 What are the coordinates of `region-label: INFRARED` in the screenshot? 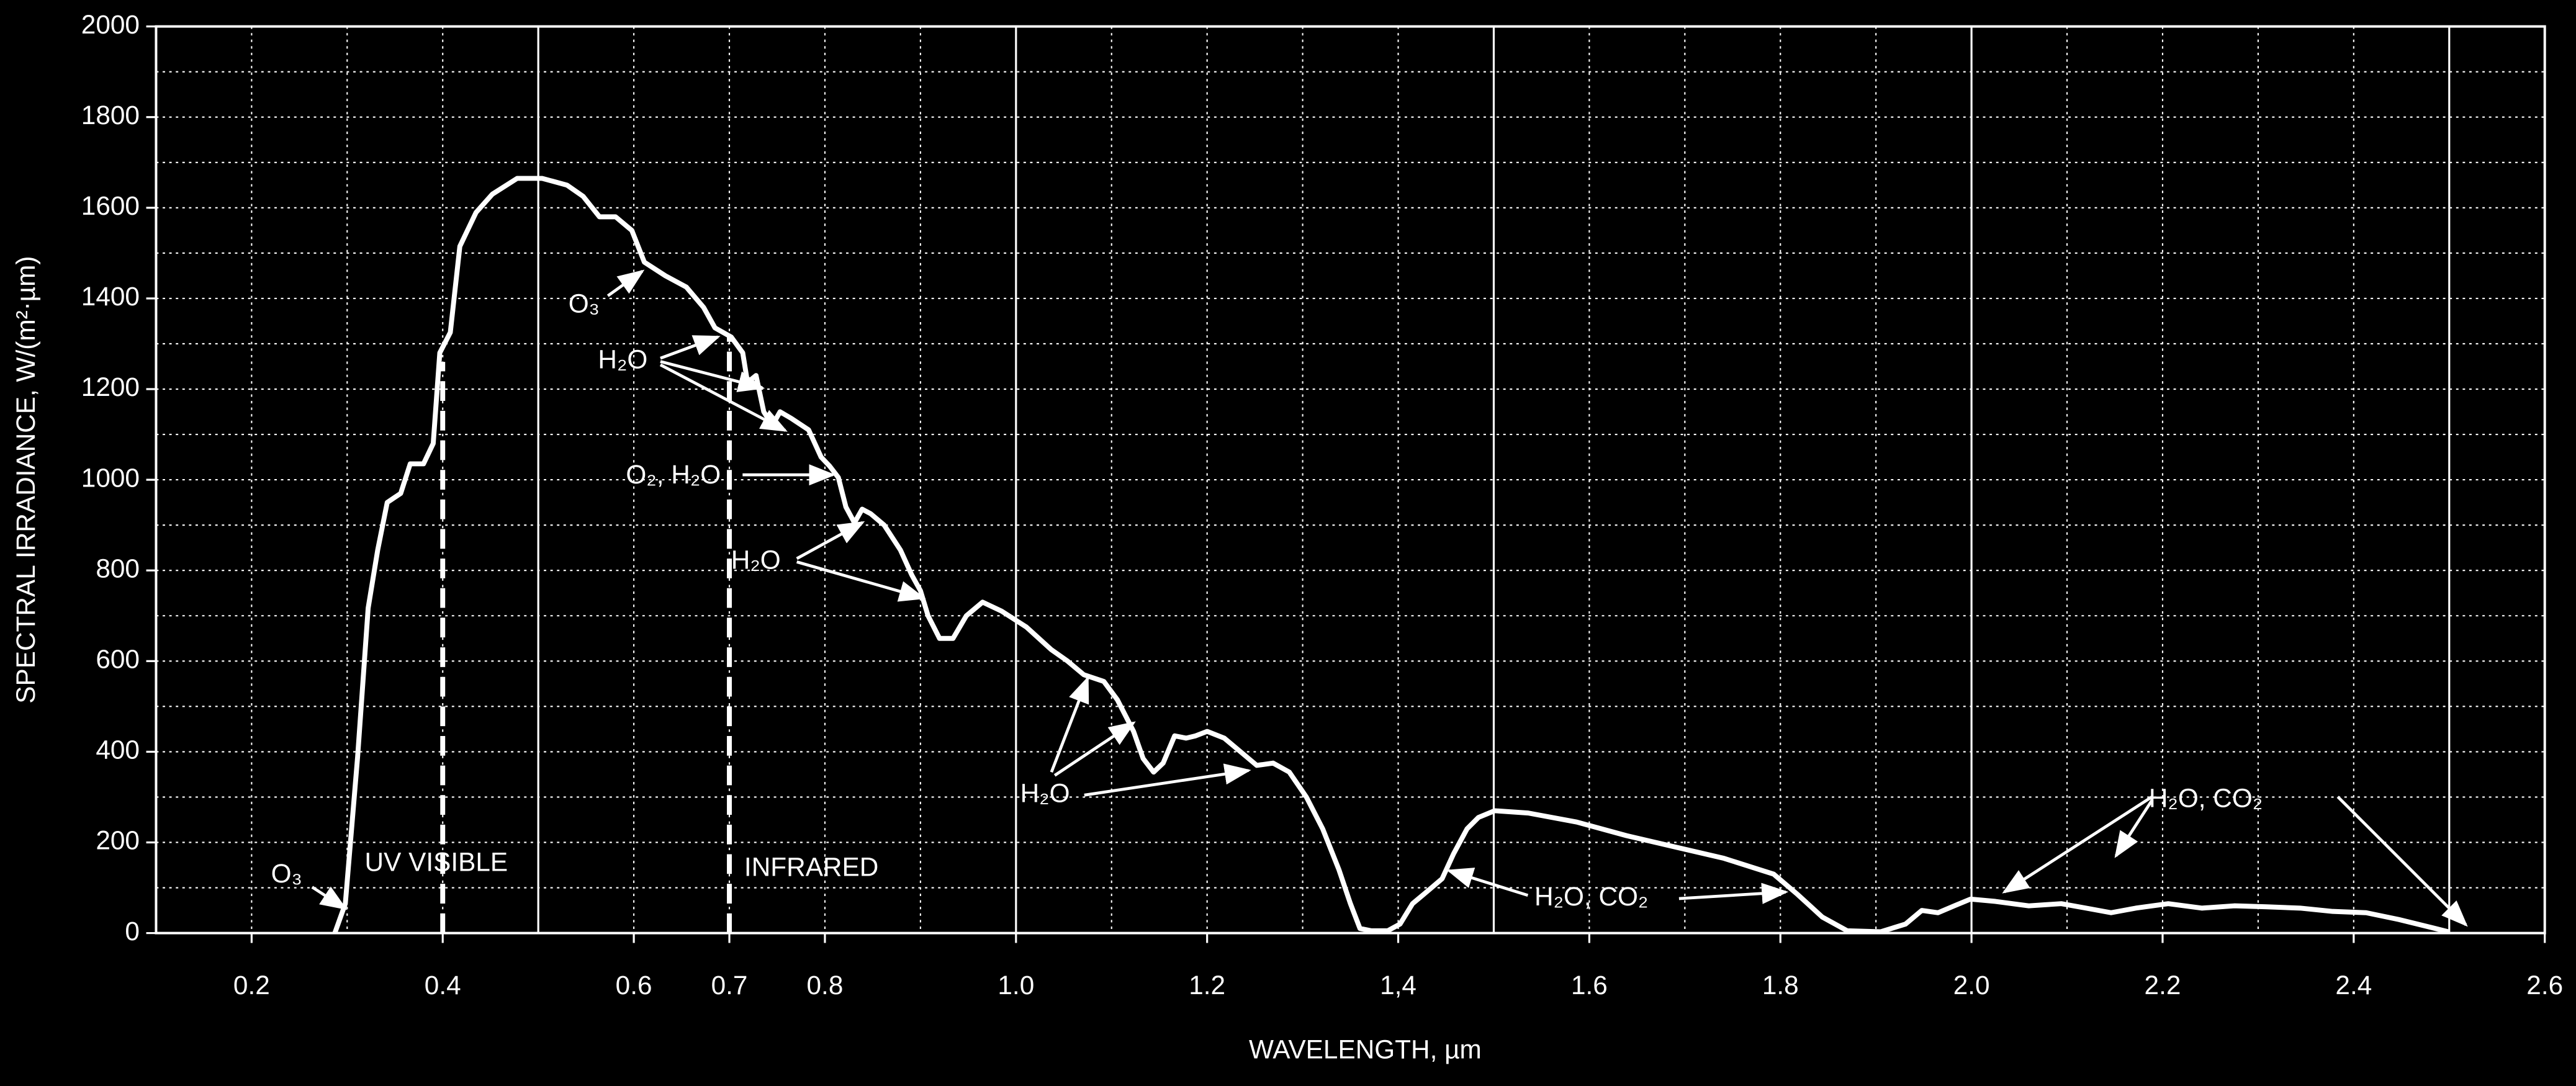 It's located at (811, 867).